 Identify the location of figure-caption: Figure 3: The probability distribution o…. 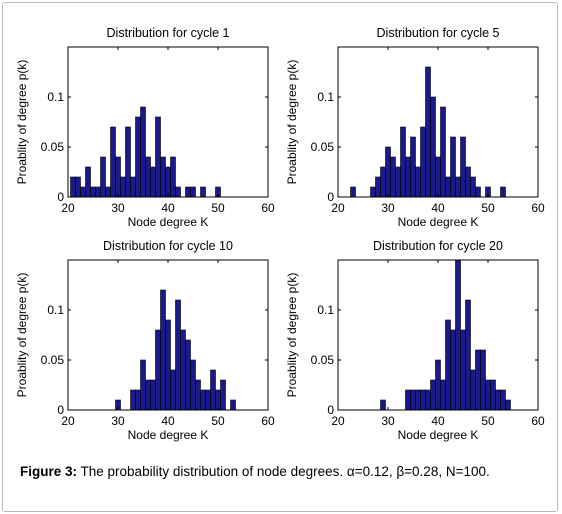
(280, 472).